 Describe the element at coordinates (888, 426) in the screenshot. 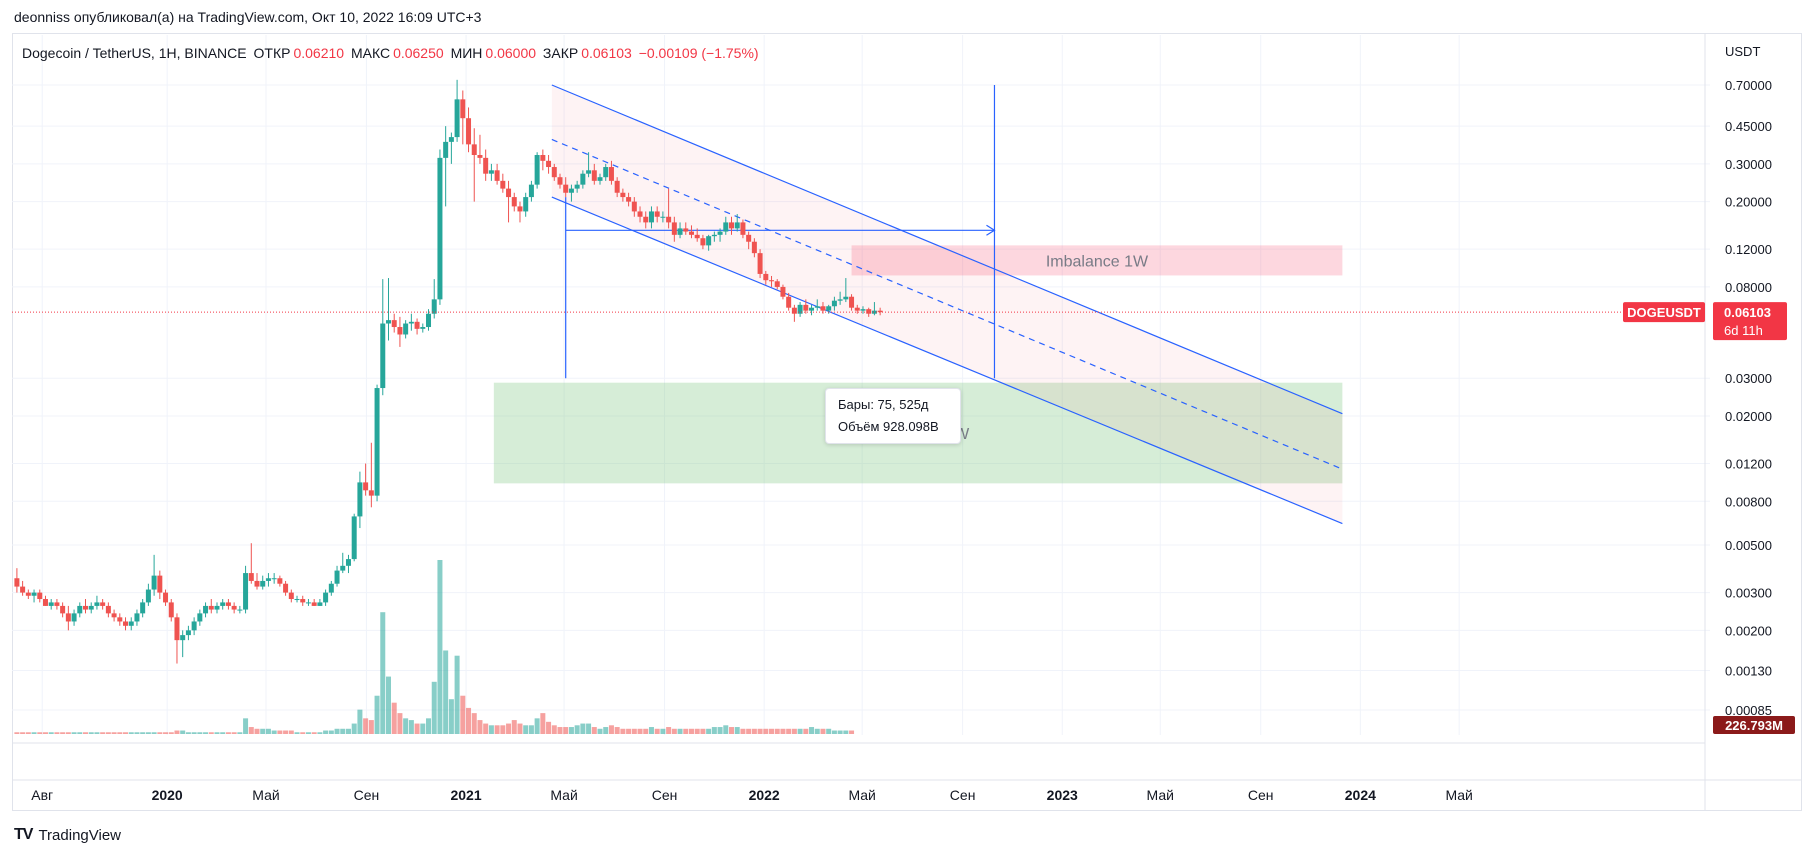

I see `range-volume: Объём 928.098B` at that location.